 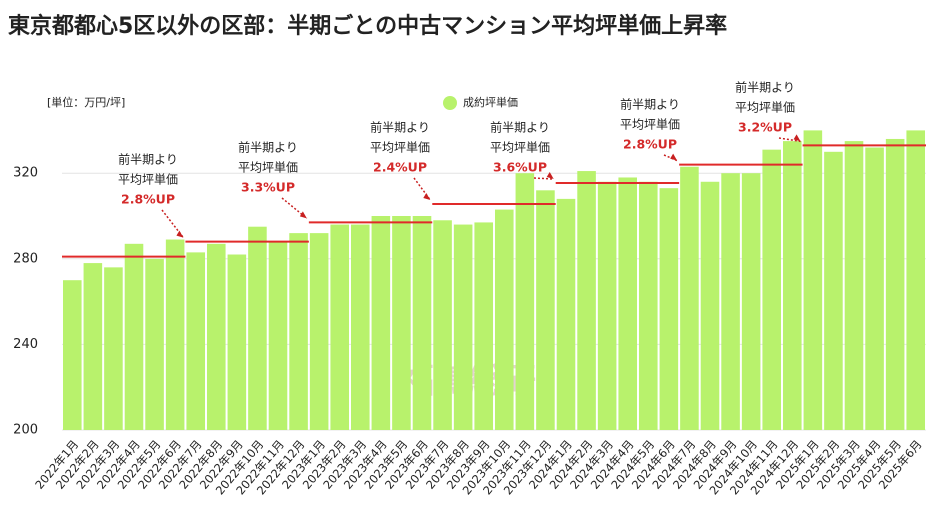 What do you see at coordinates (268, 187) in the screenshot?
I see `annotation-change: 3.3%UP` at bounding box center [268, 187].